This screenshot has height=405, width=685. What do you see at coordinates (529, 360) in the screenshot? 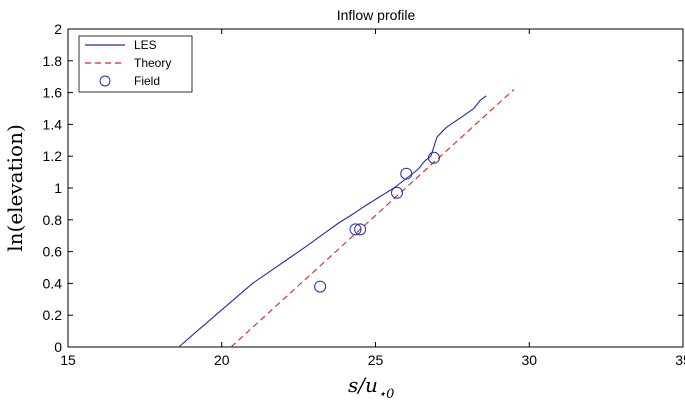
I see `x-tick-label: 30` at bounding box center [529, 360].